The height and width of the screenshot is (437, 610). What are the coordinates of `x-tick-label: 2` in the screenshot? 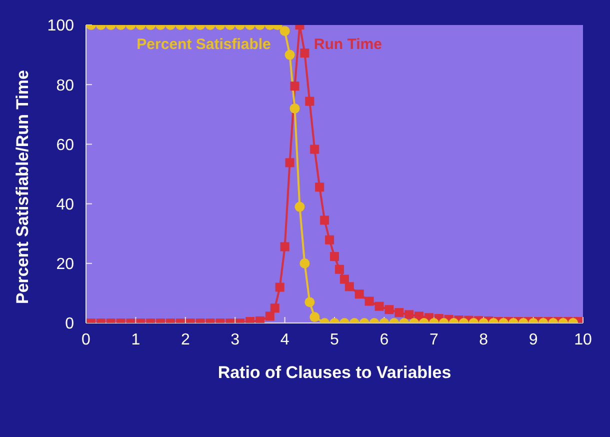 It's located at (185, 339).